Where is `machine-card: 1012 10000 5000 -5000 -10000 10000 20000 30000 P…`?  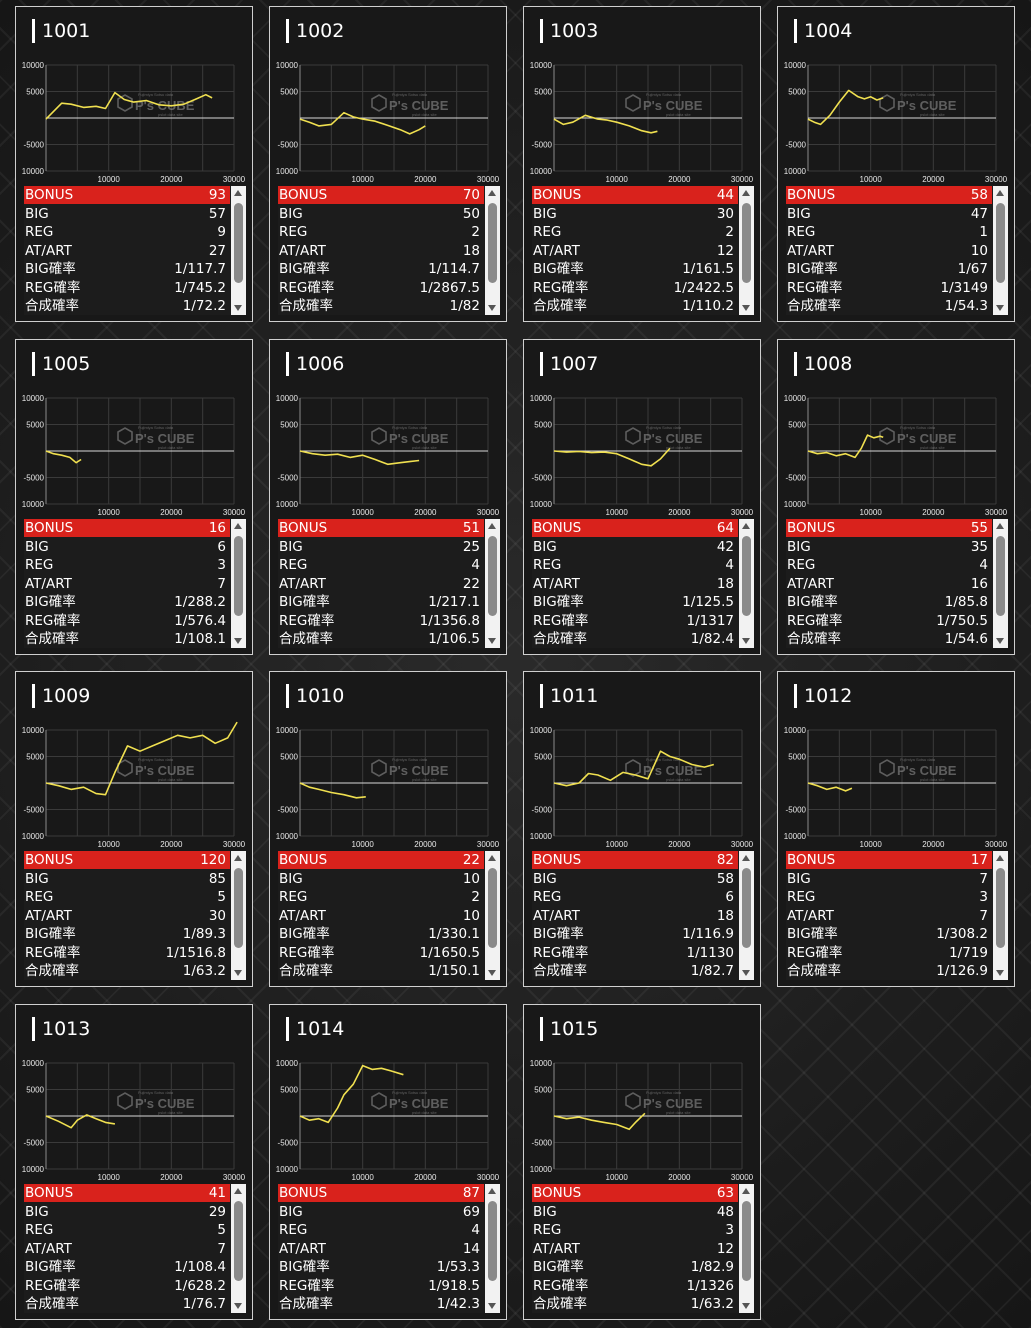 machine-card: 1012 10000 5000 -5000 -10000 10000 20000 30000 P… is located at coordinates (896, 829).